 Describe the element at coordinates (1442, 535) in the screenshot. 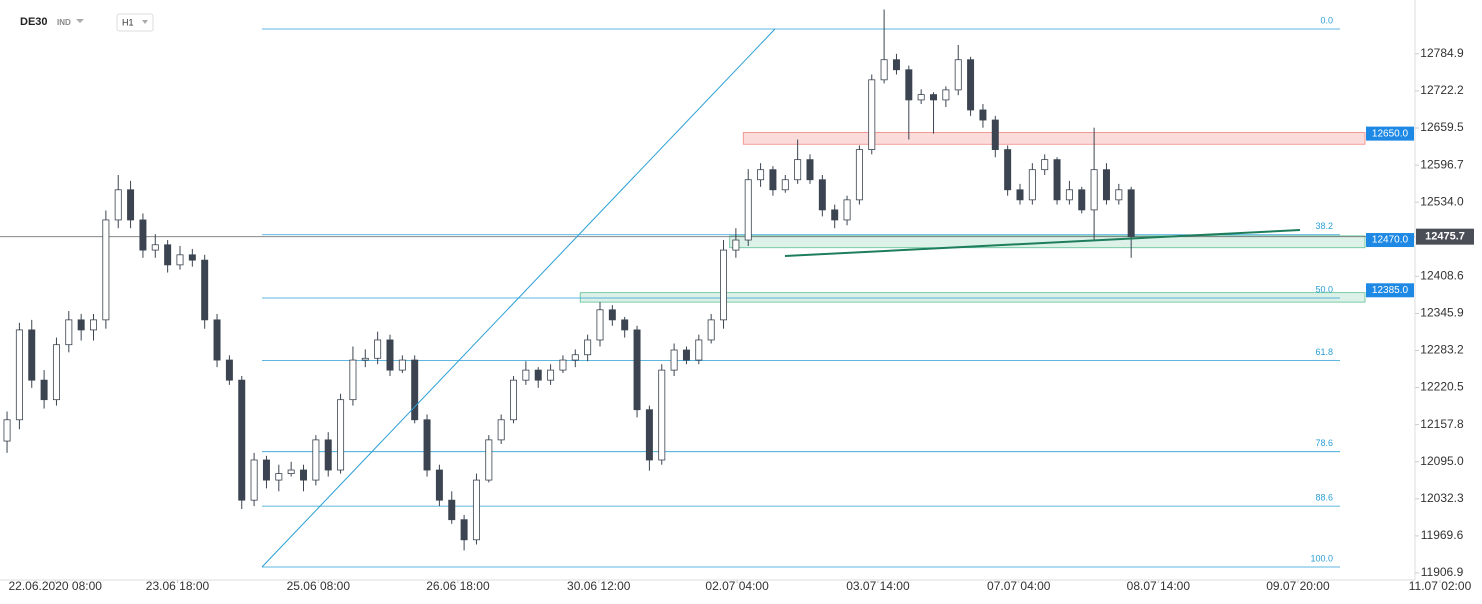

I see `y-tick-label: 11969.6` at that location.